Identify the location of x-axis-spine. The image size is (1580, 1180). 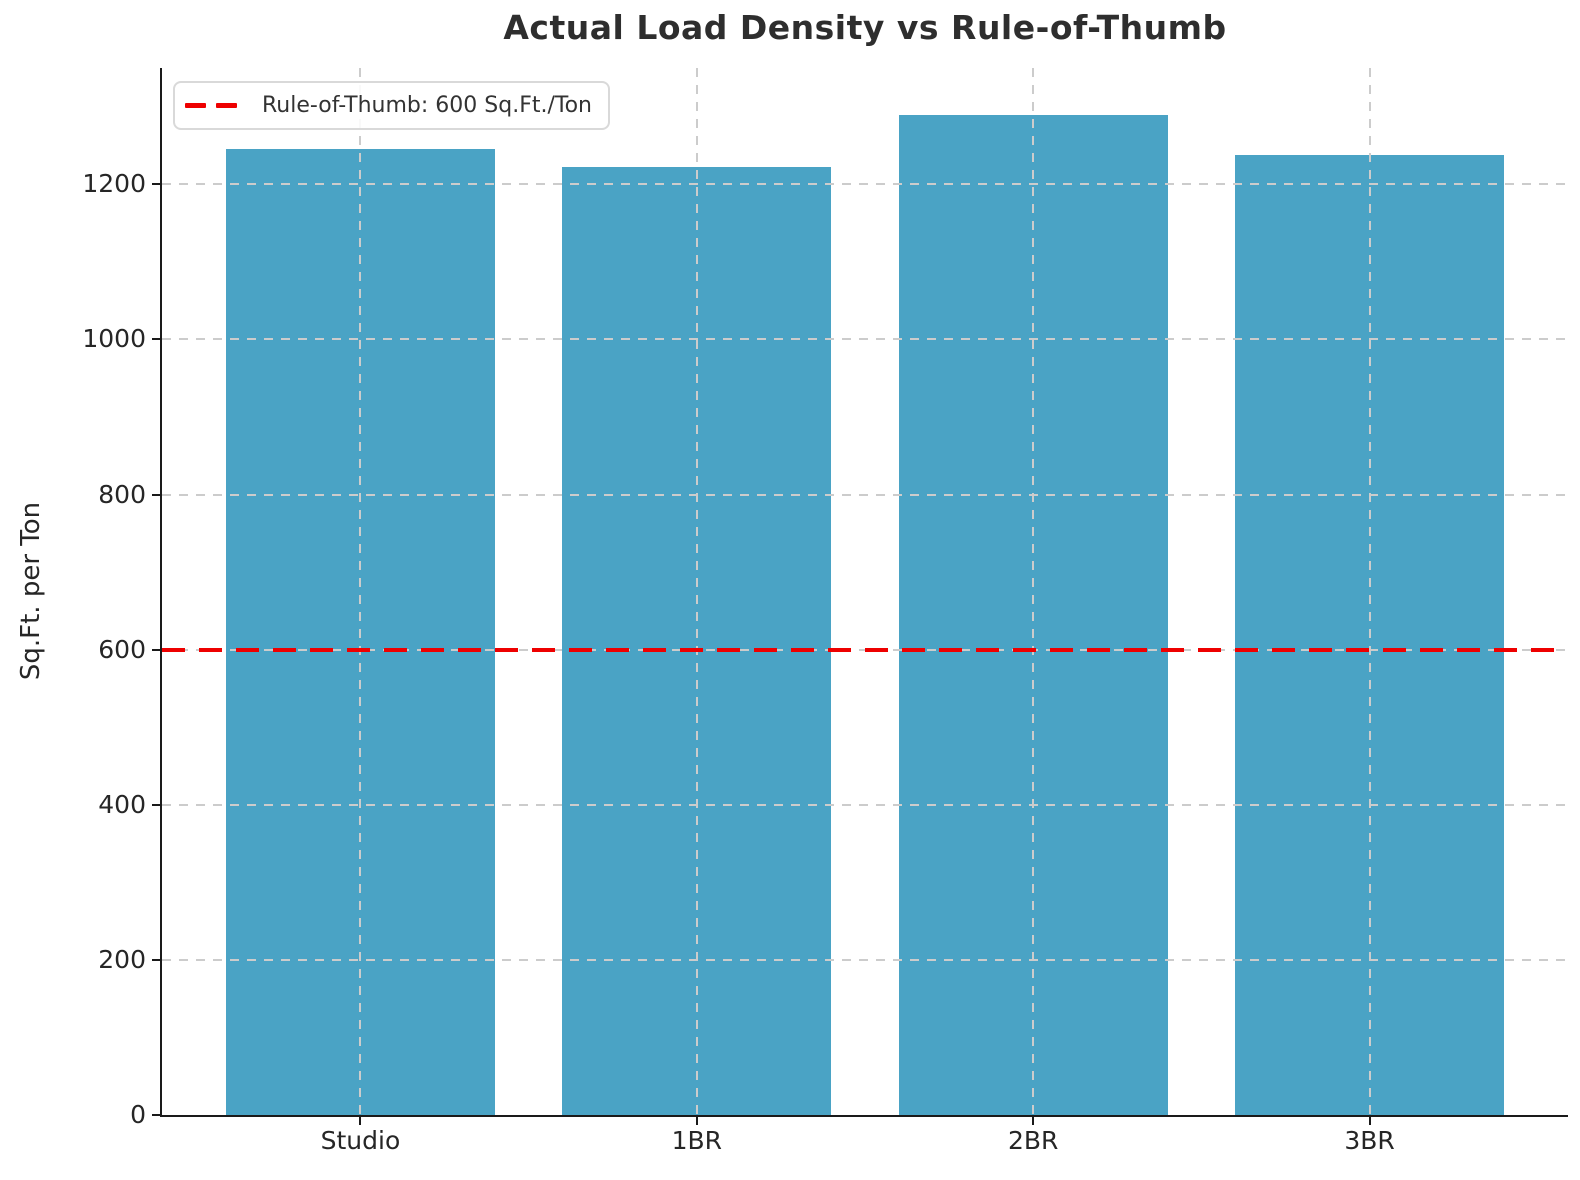
(864, 1116).